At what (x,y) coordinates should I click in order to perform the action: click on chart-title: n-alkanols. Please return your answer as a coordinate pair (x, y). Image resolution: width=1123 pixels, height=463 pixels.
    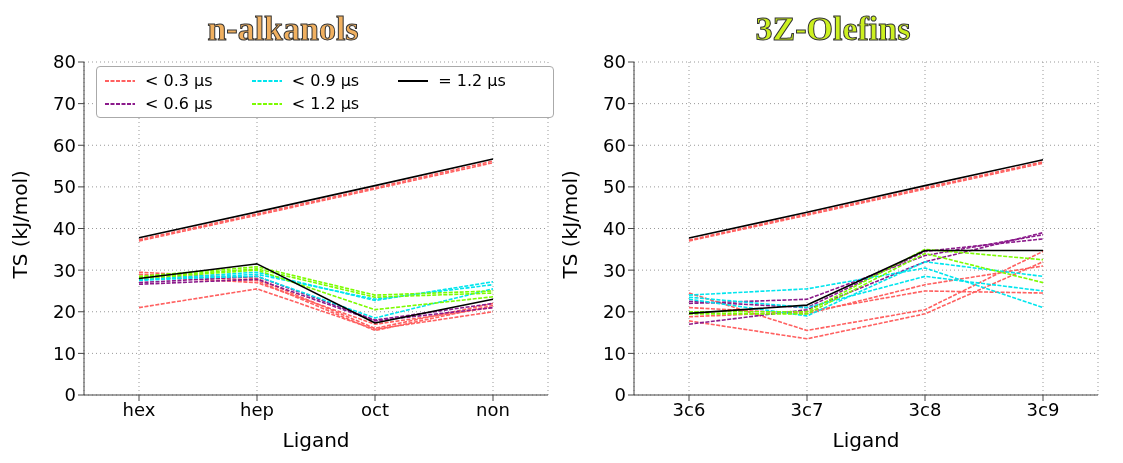
    Looking at the image, I should click on (283, 29).